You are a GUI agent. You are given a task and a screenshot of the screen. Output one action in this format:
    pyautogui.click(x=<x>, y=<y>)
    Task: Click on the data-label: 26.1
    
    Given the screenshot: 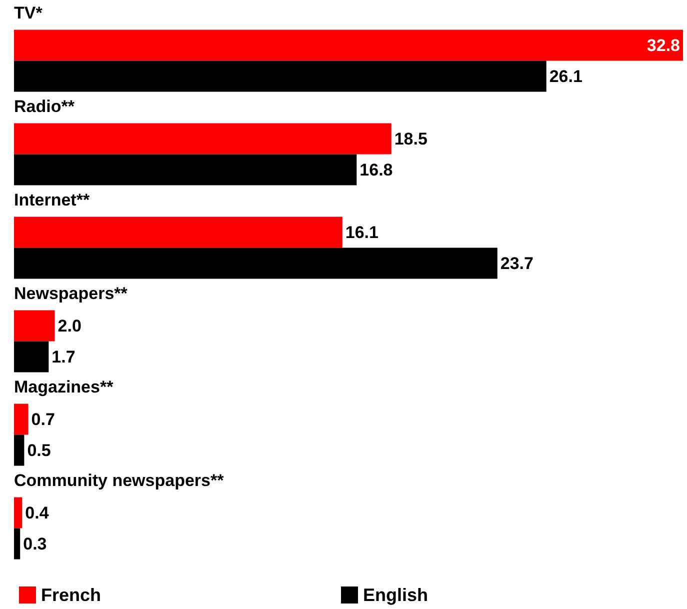 What is the action you would take?
    pyautogui.click(x=565, y=76)
    